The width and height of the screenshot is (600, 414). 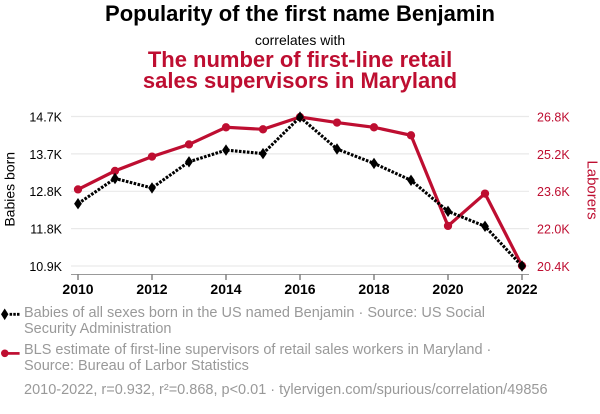 I want to click on svg-text: 2014, so click(x=225, y=289).